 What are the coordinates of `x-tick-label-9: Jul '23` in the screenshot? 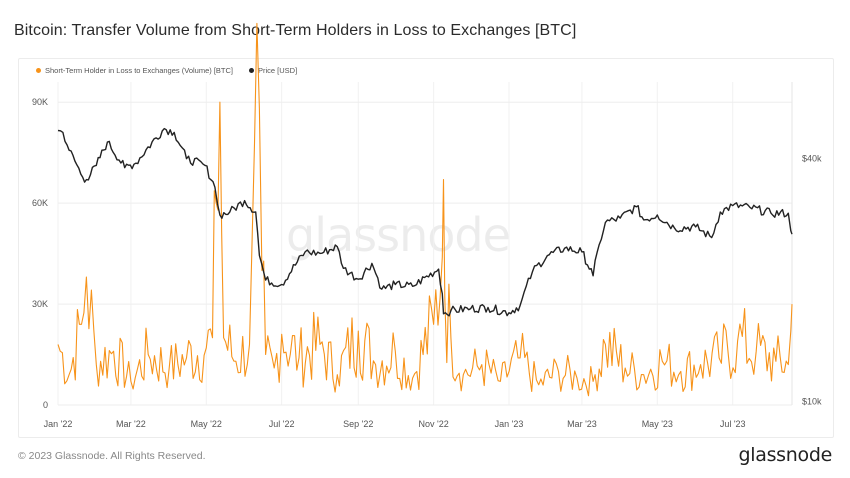 It's located at (733, 424).